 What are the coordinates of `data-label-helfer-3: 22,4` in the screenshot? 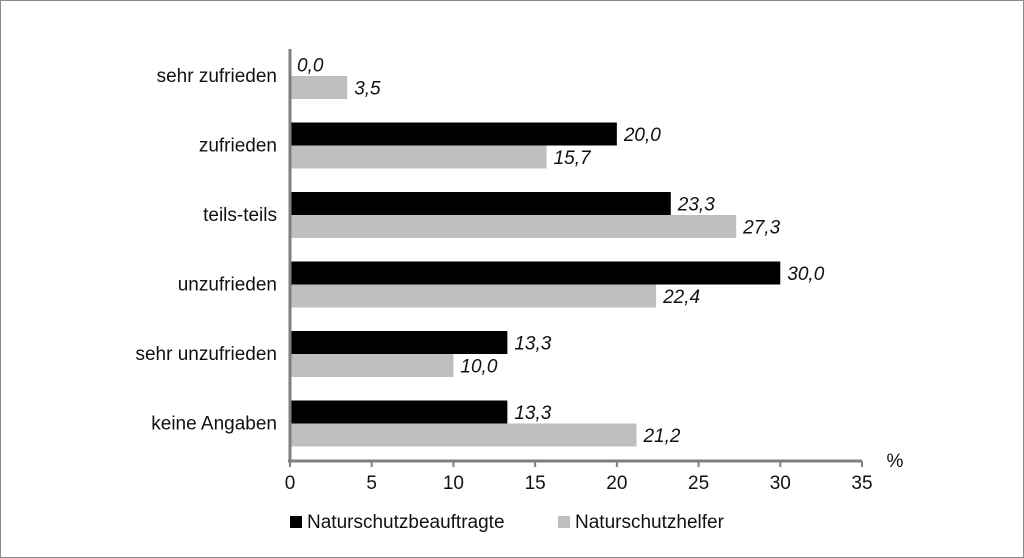 It's located at (681, 297).